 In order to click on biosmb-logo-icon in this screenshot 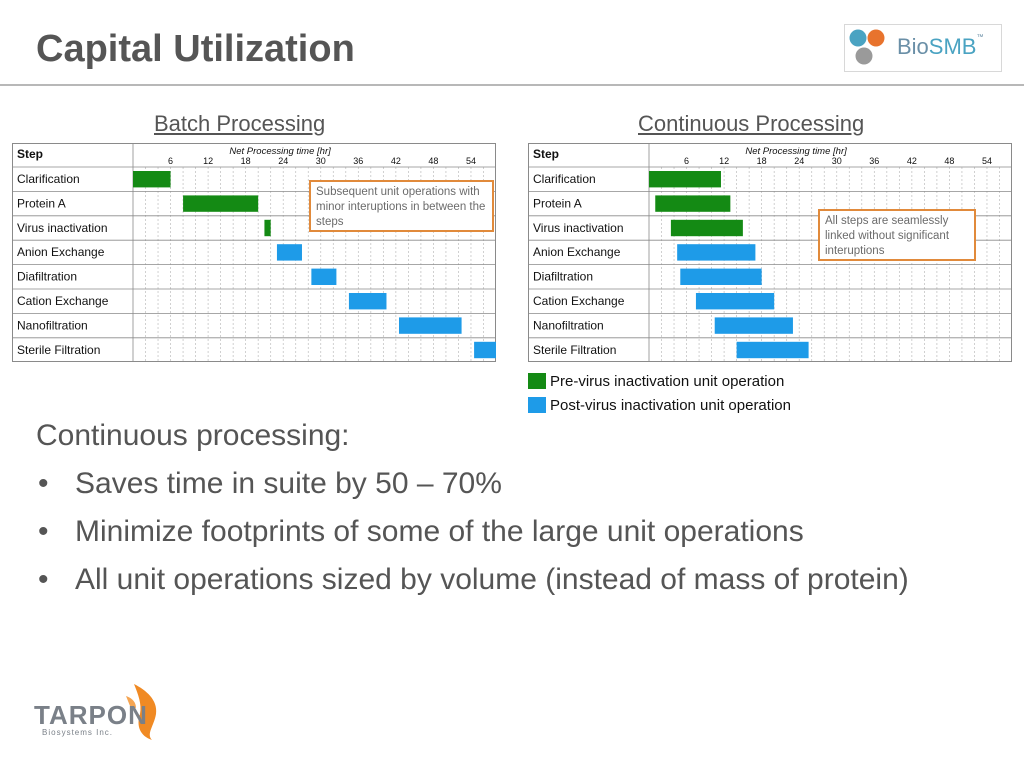, I will do `click(867, 47)`.